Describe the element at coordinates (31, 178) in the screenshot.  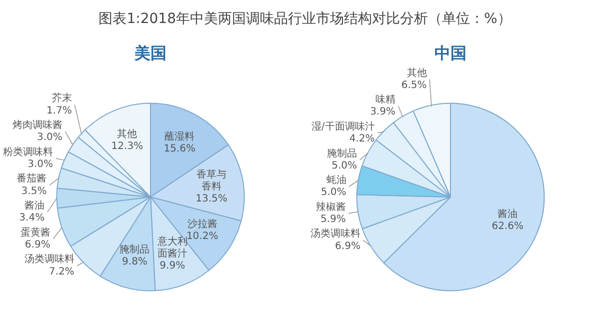
I see `slice-label: 番茄酱` at that location.